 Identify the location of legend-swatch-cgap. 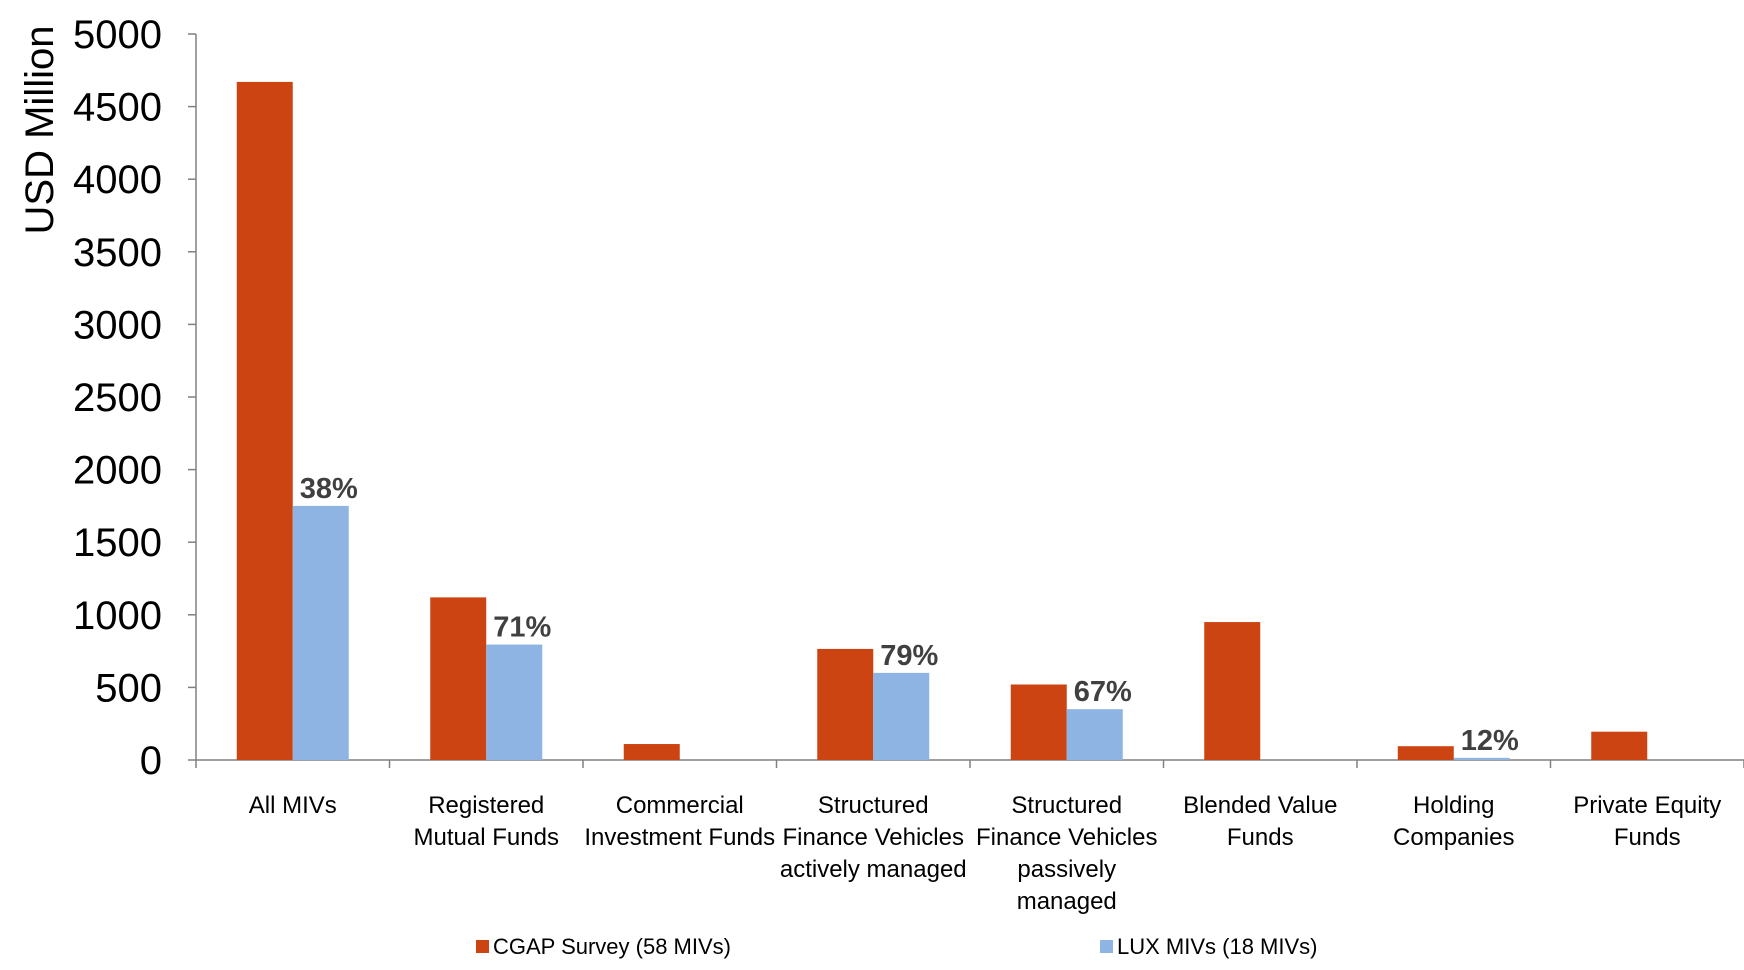
(482, 946).